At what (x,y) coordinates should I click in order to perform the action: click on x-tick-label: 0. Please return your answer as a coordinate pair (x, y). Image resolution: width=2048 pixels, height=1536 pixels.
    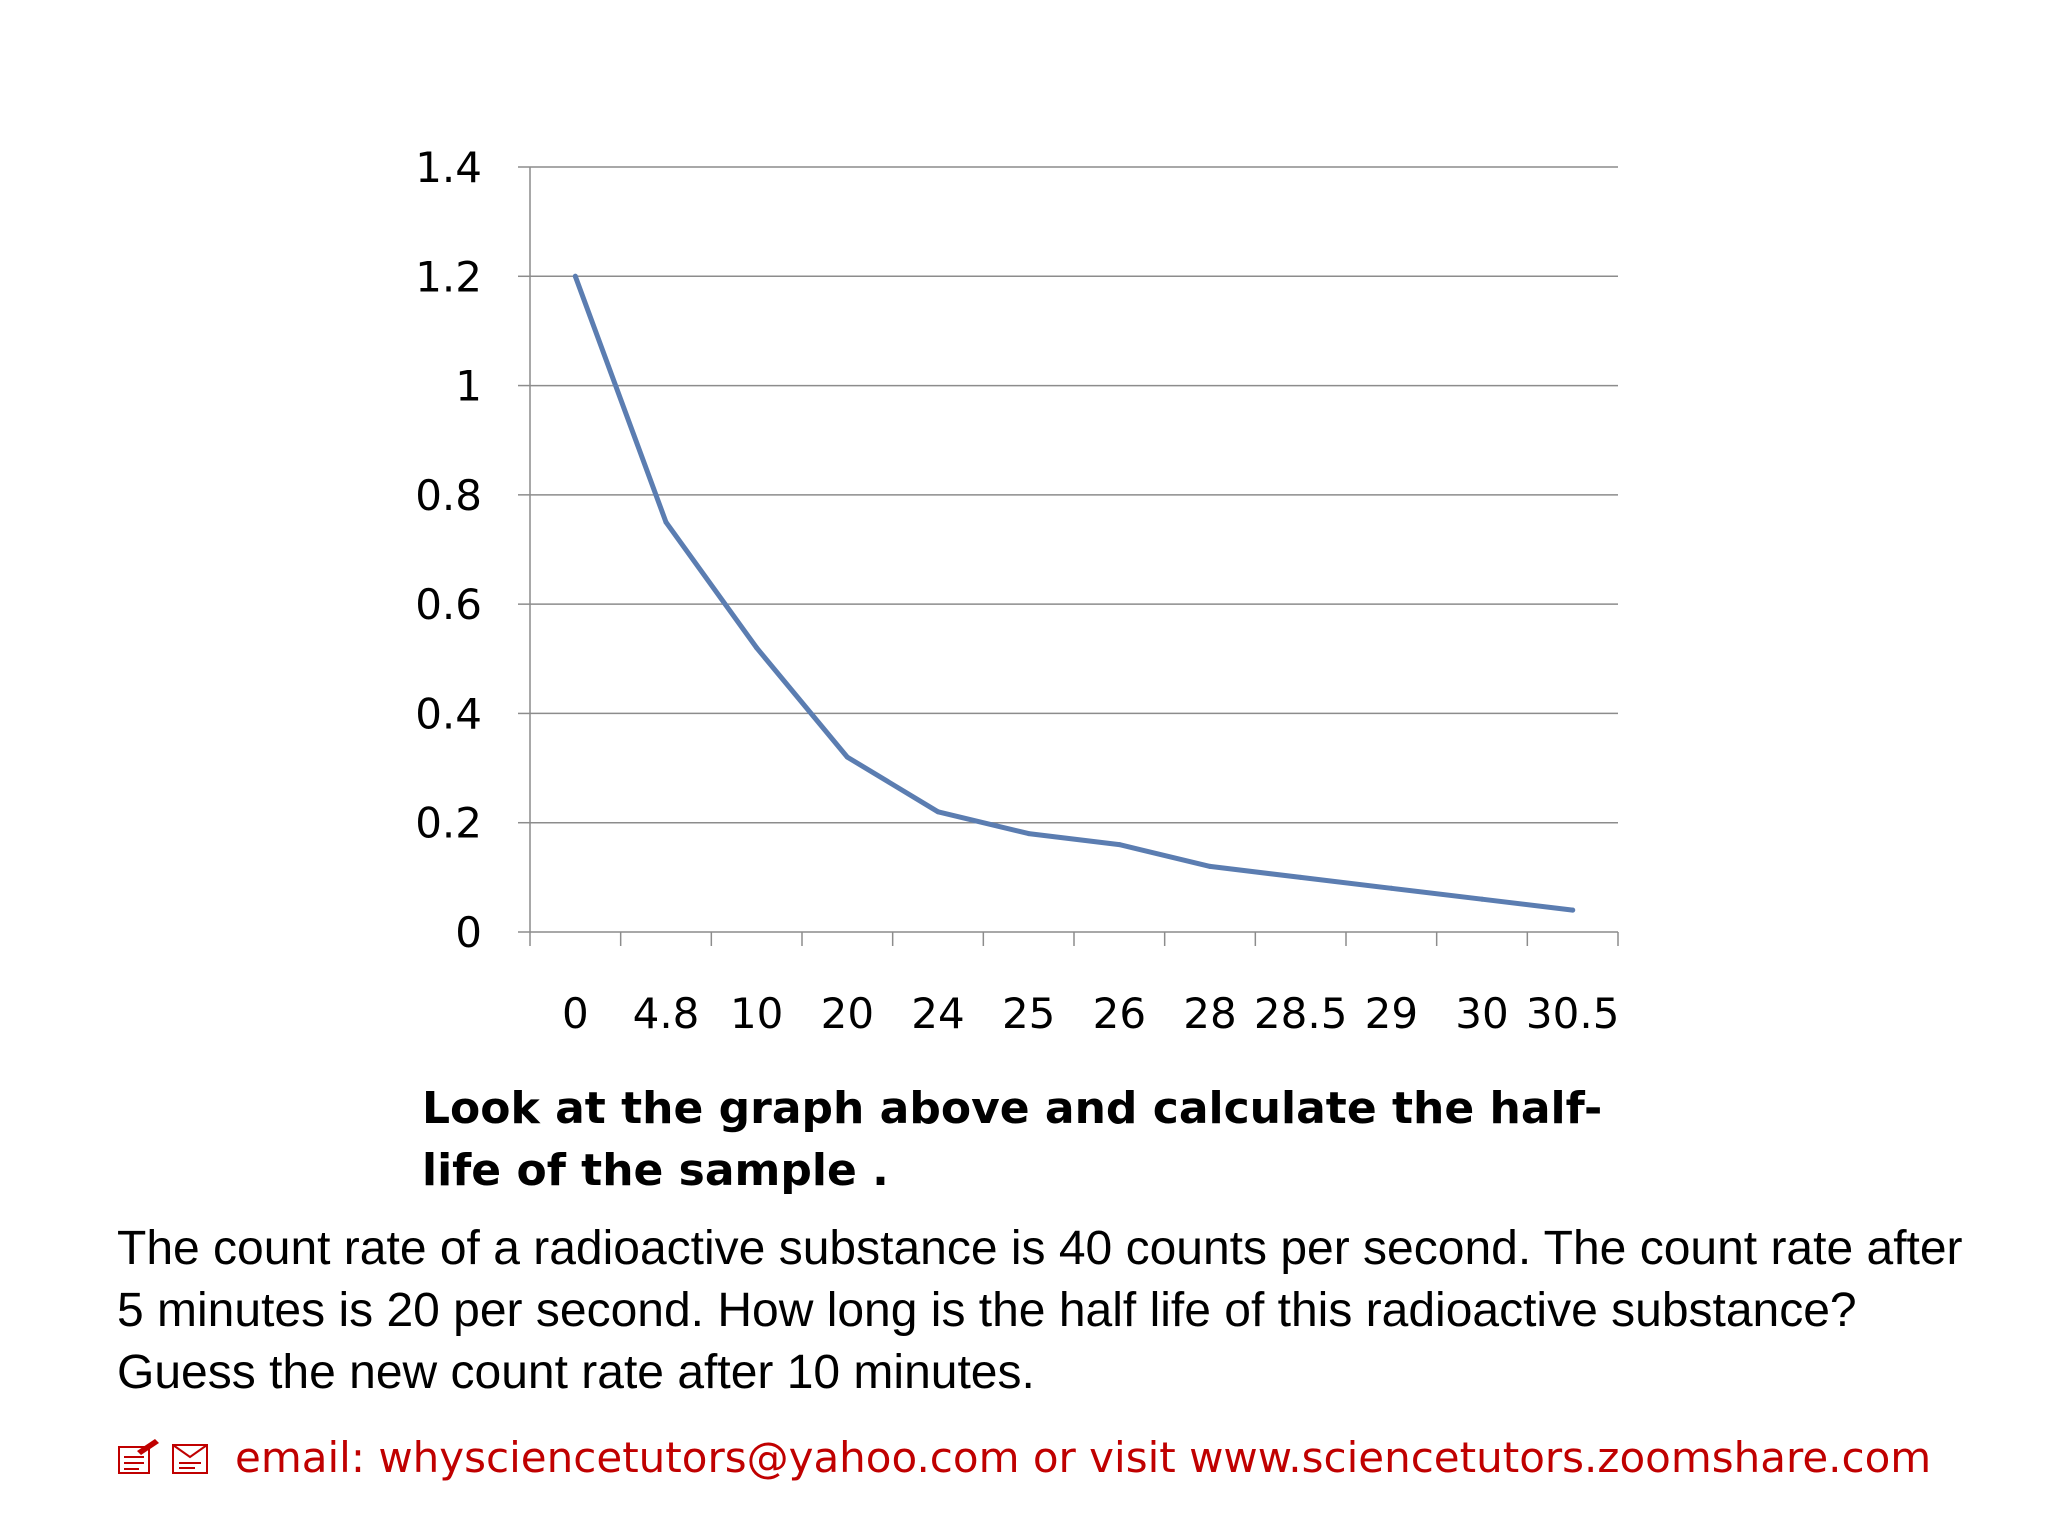
    Looking at the image, I should click on (575, 1013).